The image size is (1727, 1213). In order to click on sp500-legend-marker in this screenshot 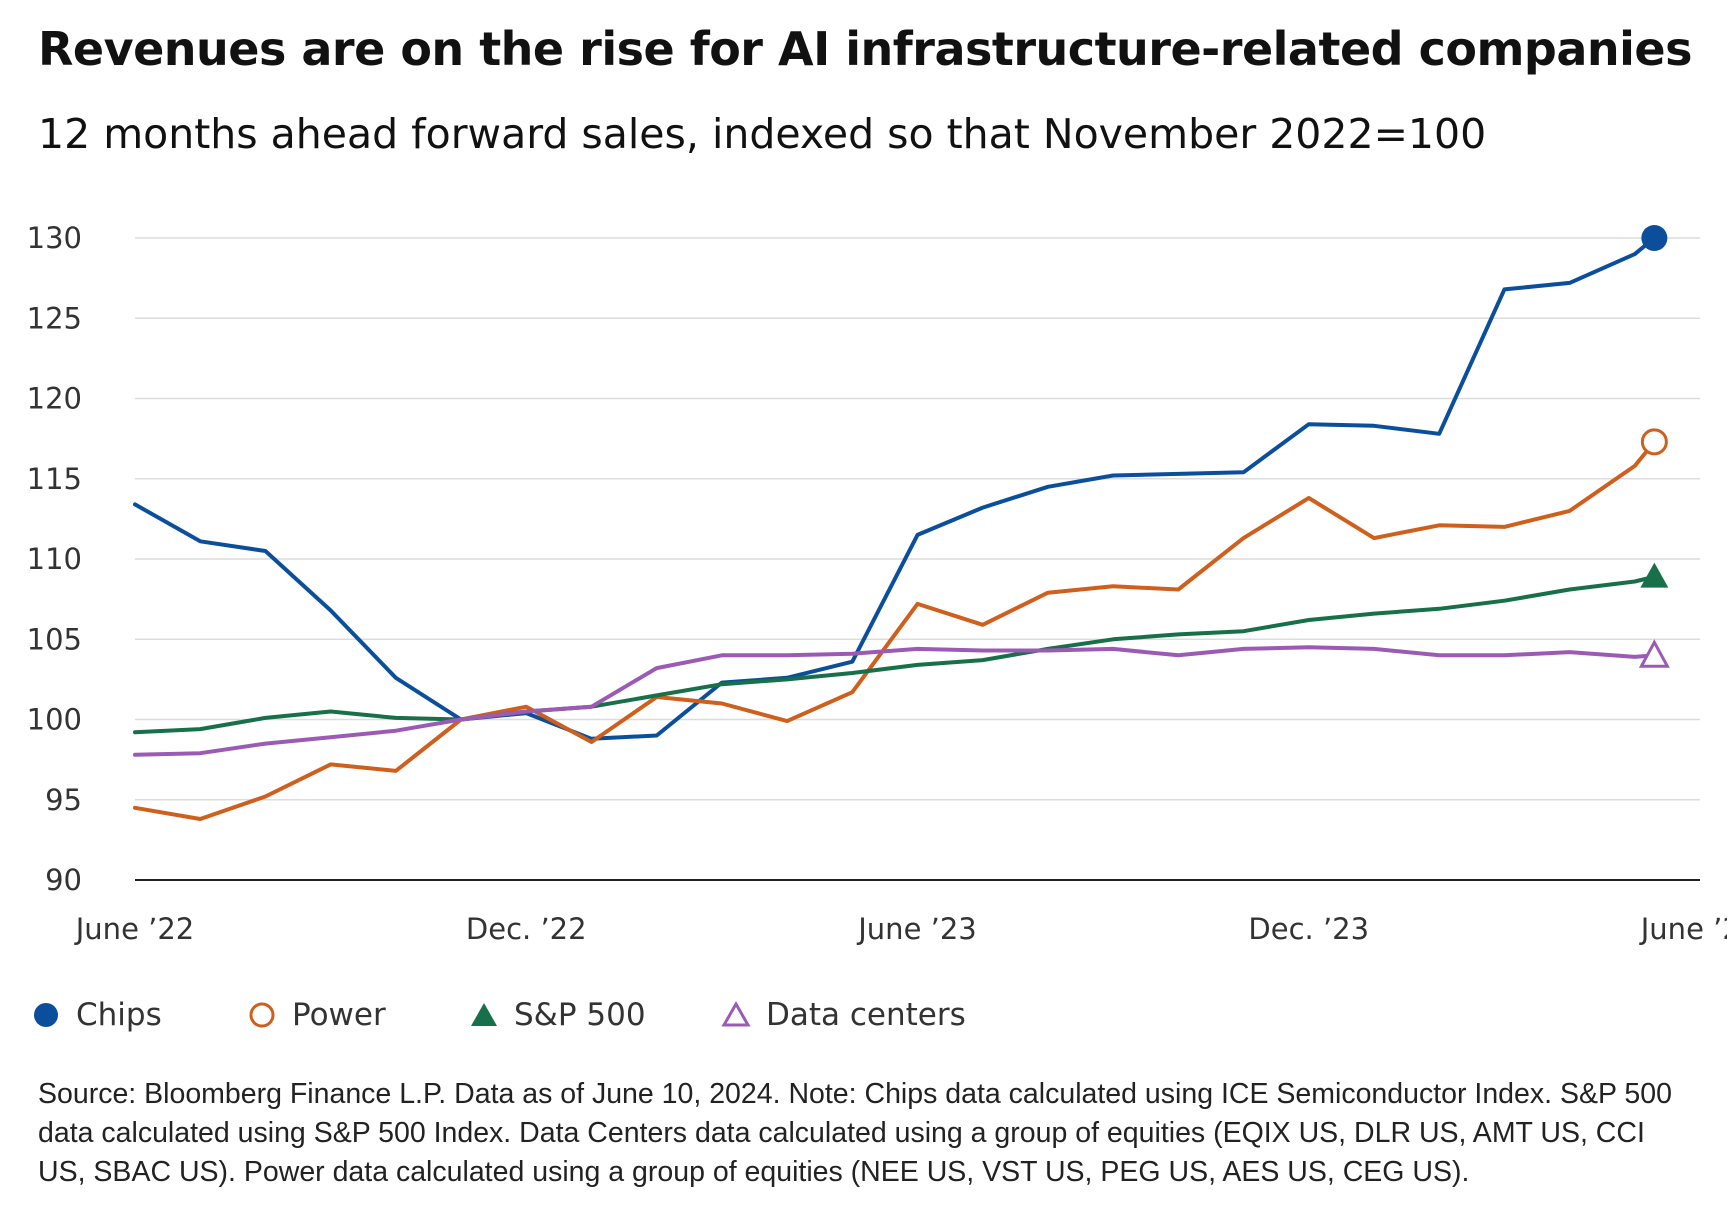, I will do `click(484, 1014)`.